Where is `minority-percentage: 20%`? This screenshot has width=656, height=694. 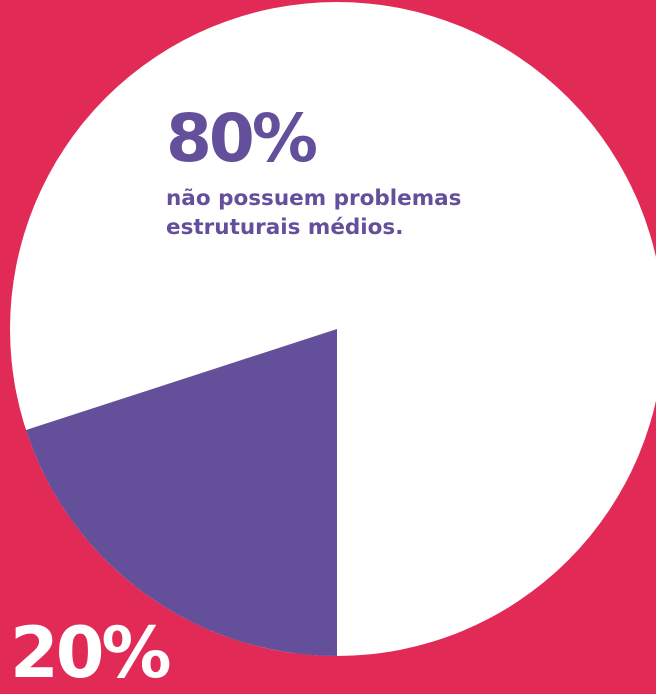 minority-percentage: 20% is located at coordinates (91, 653).